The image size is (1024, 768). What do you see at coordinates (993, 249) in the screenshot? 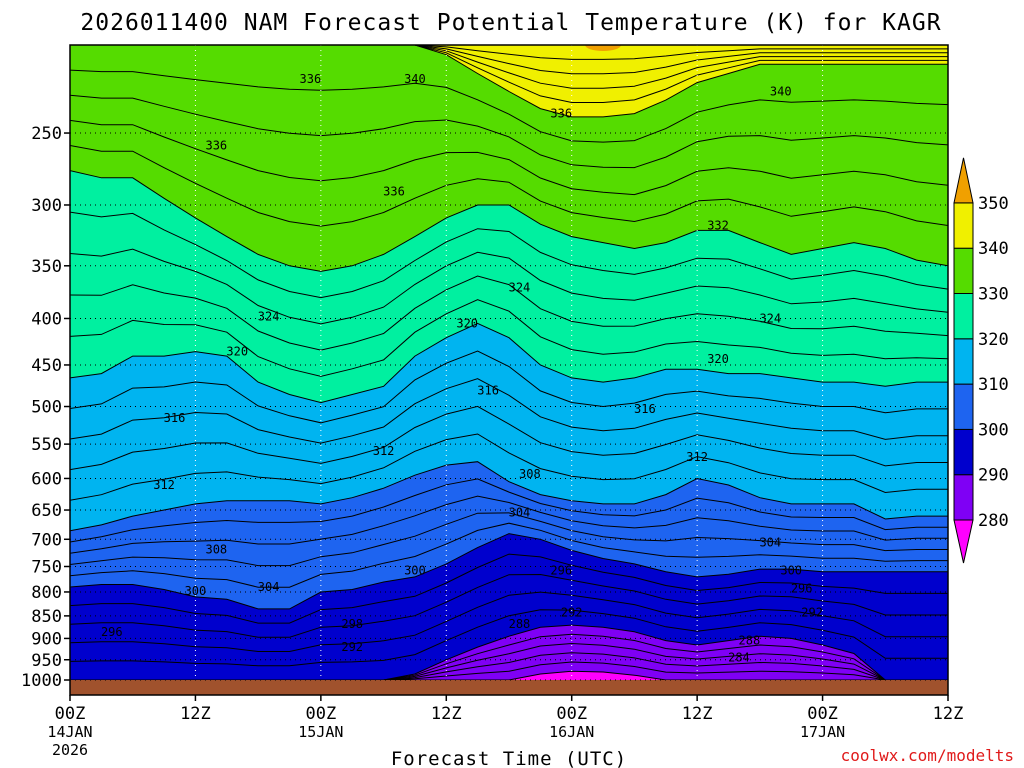
I see `colorbar-label: 340` at bounding box center [993, 249].